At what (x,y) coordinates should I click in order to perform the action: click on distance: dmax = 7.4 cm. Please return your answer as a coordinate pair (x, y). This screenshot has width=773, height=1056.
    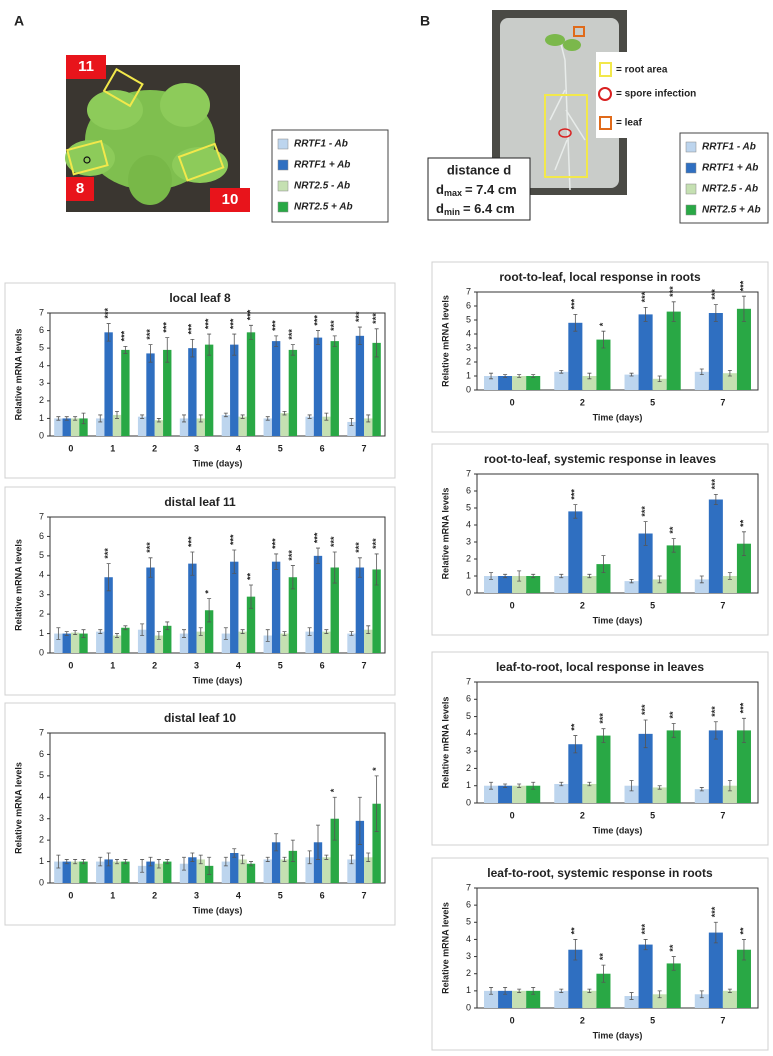
    Looking at the image, I should click on (476, 190).